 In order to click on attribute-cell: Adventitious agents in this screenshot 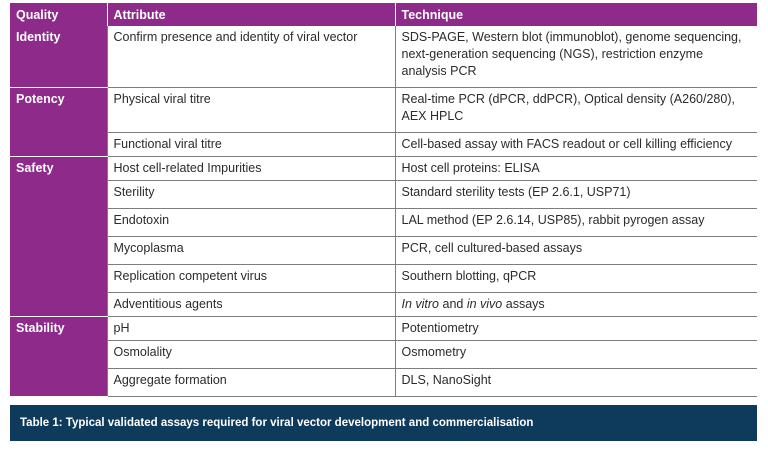, I will do `click(251, 304)`.